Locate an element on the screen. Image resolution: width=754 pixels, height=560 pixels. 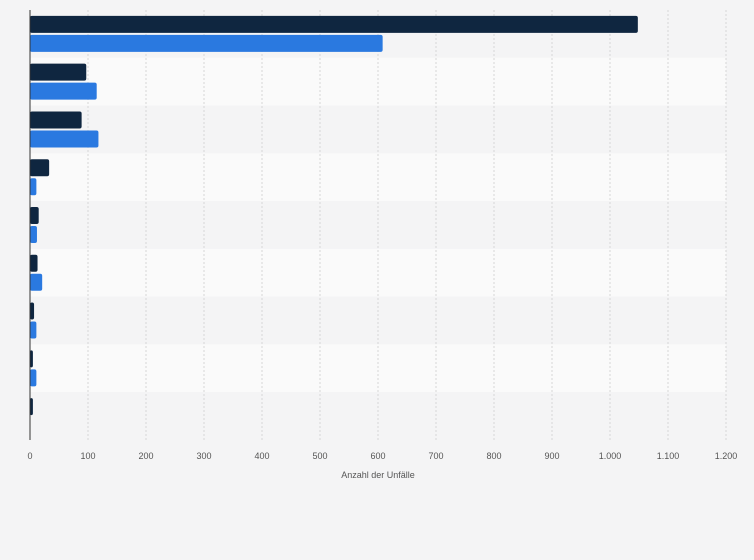
x-tick-label: 500 is located at coordinates (319, 456).